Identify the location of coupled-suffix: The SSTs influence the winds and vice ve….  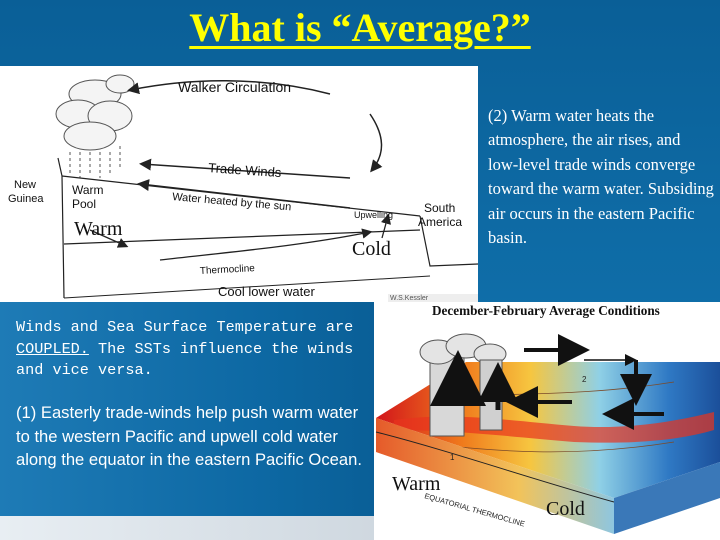
(185, 359).